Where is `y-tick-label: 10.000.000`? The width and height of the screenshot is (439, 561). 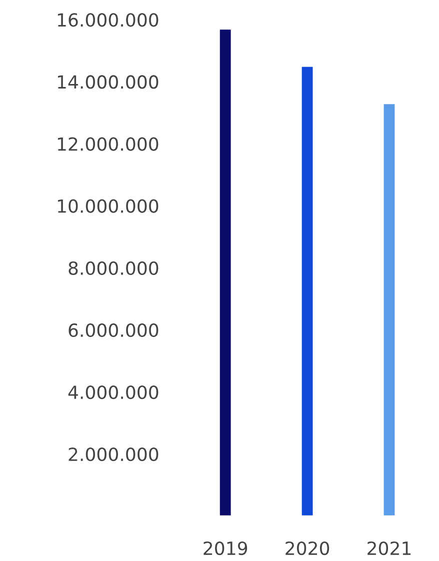 y-tick-label: 10.000.000 is located at coordinates (108, 206).